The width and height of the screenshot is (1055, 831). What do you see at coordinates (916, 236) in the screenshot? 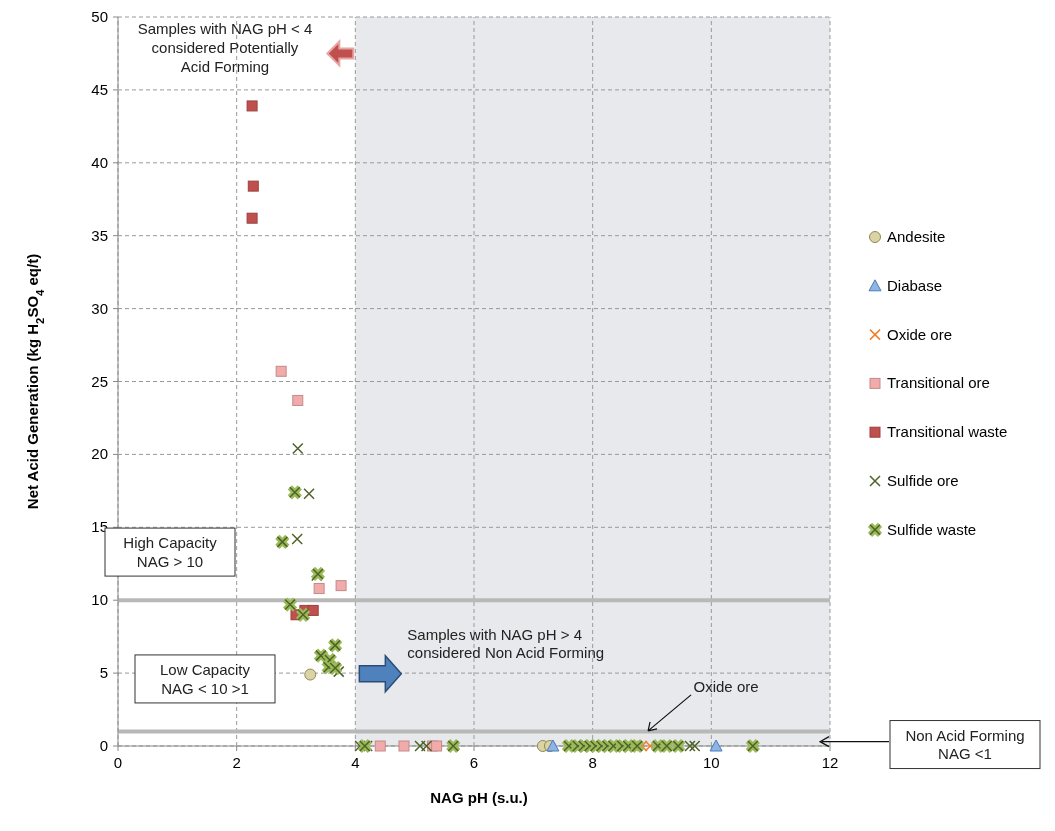
I see `legend-label: Andesite` at bounding box center [916, 236].